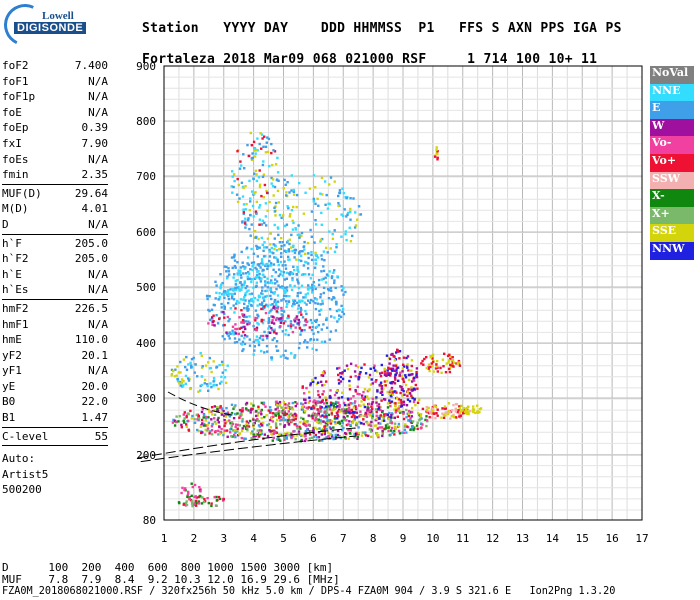  Describe the element at coordinates (15, 65) in the screenshot. I see `param-key: foF2` at that location.